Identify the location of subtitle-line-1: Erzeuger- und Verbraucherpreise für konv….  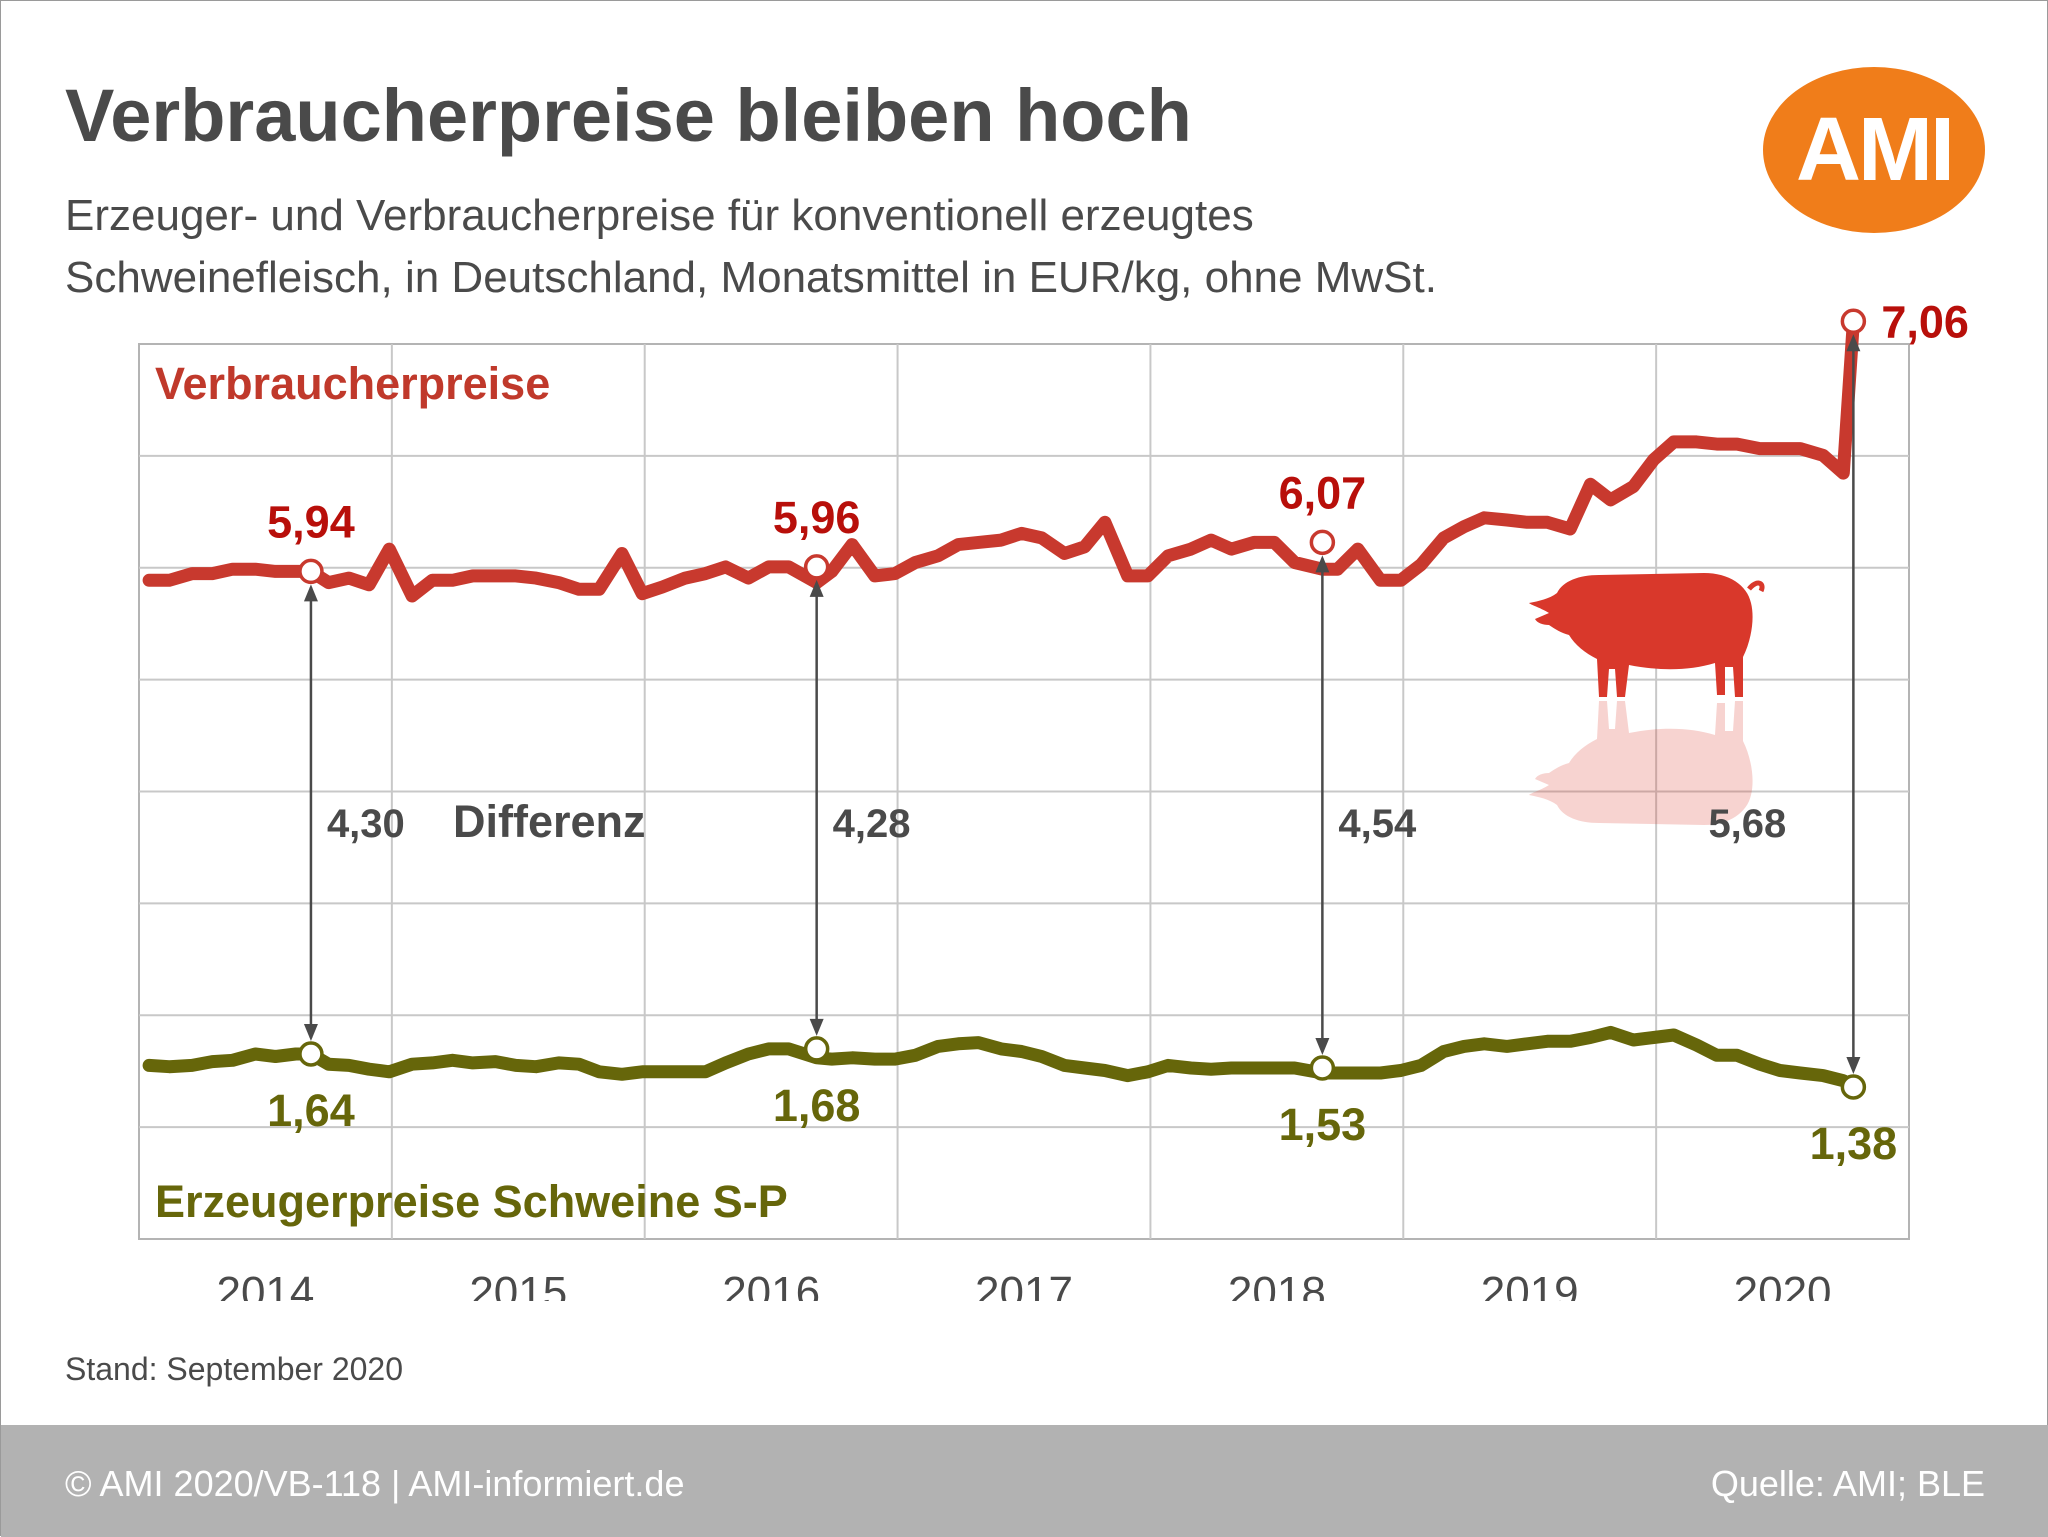
(659, 215).